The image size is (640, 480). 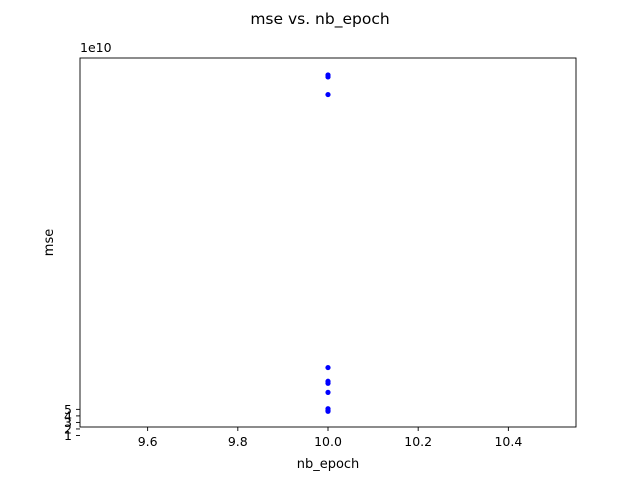 I want to click on y-tick-label: 3, so click(x=68, y=422).